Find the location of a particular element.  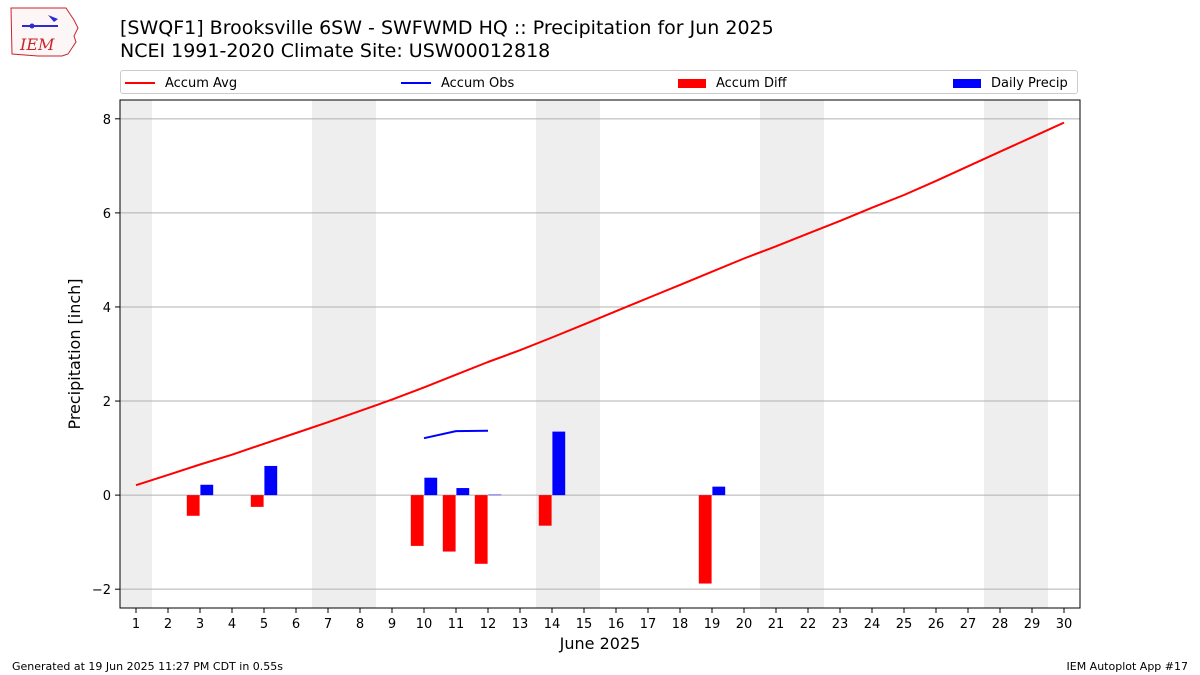

x-tick-label: 5 is located at coordinates (264, 624).